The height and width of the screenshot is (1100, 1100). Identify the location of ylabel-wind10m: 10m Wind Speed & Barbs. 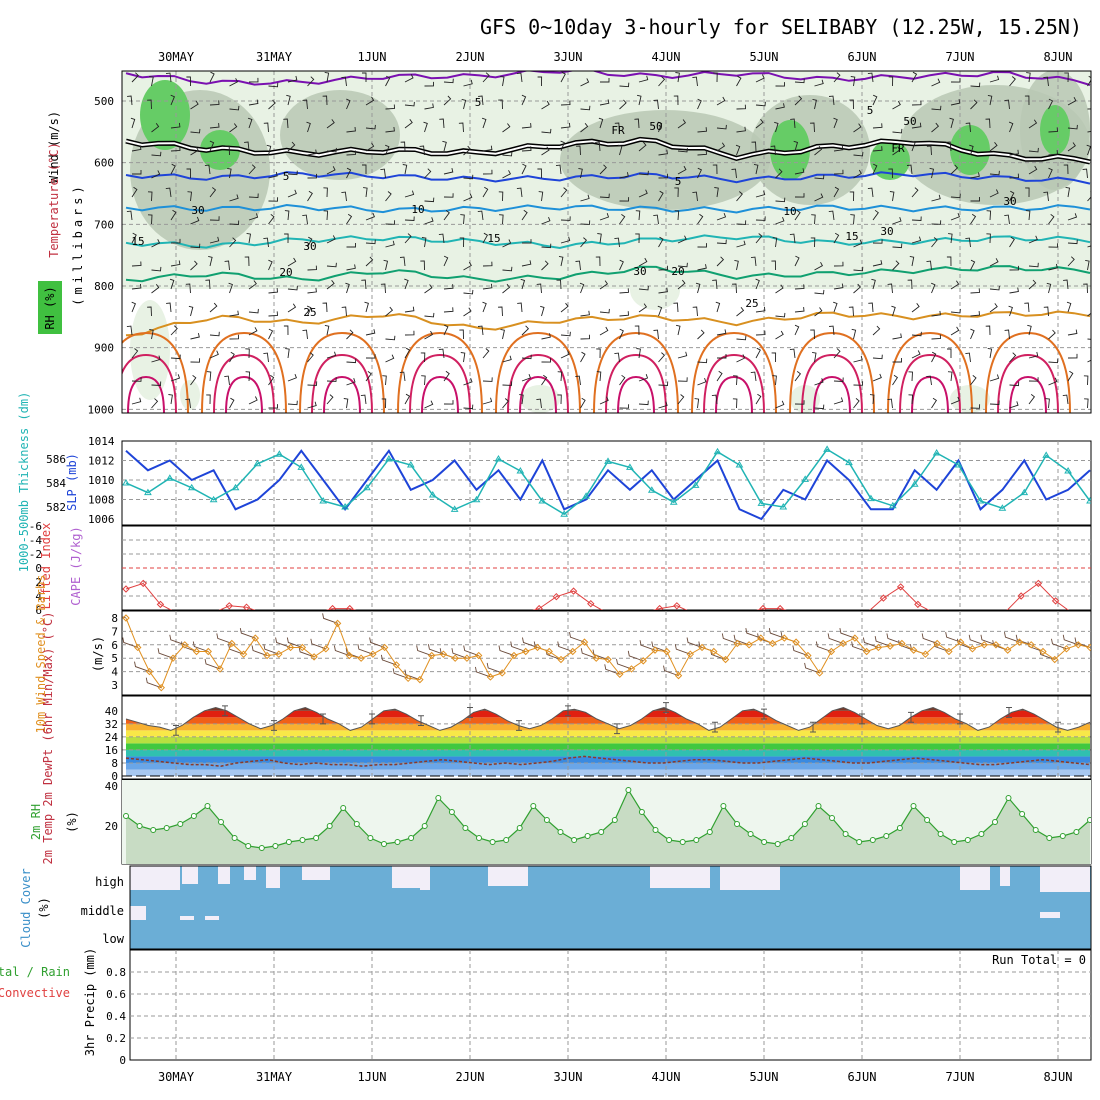
(41, 654).